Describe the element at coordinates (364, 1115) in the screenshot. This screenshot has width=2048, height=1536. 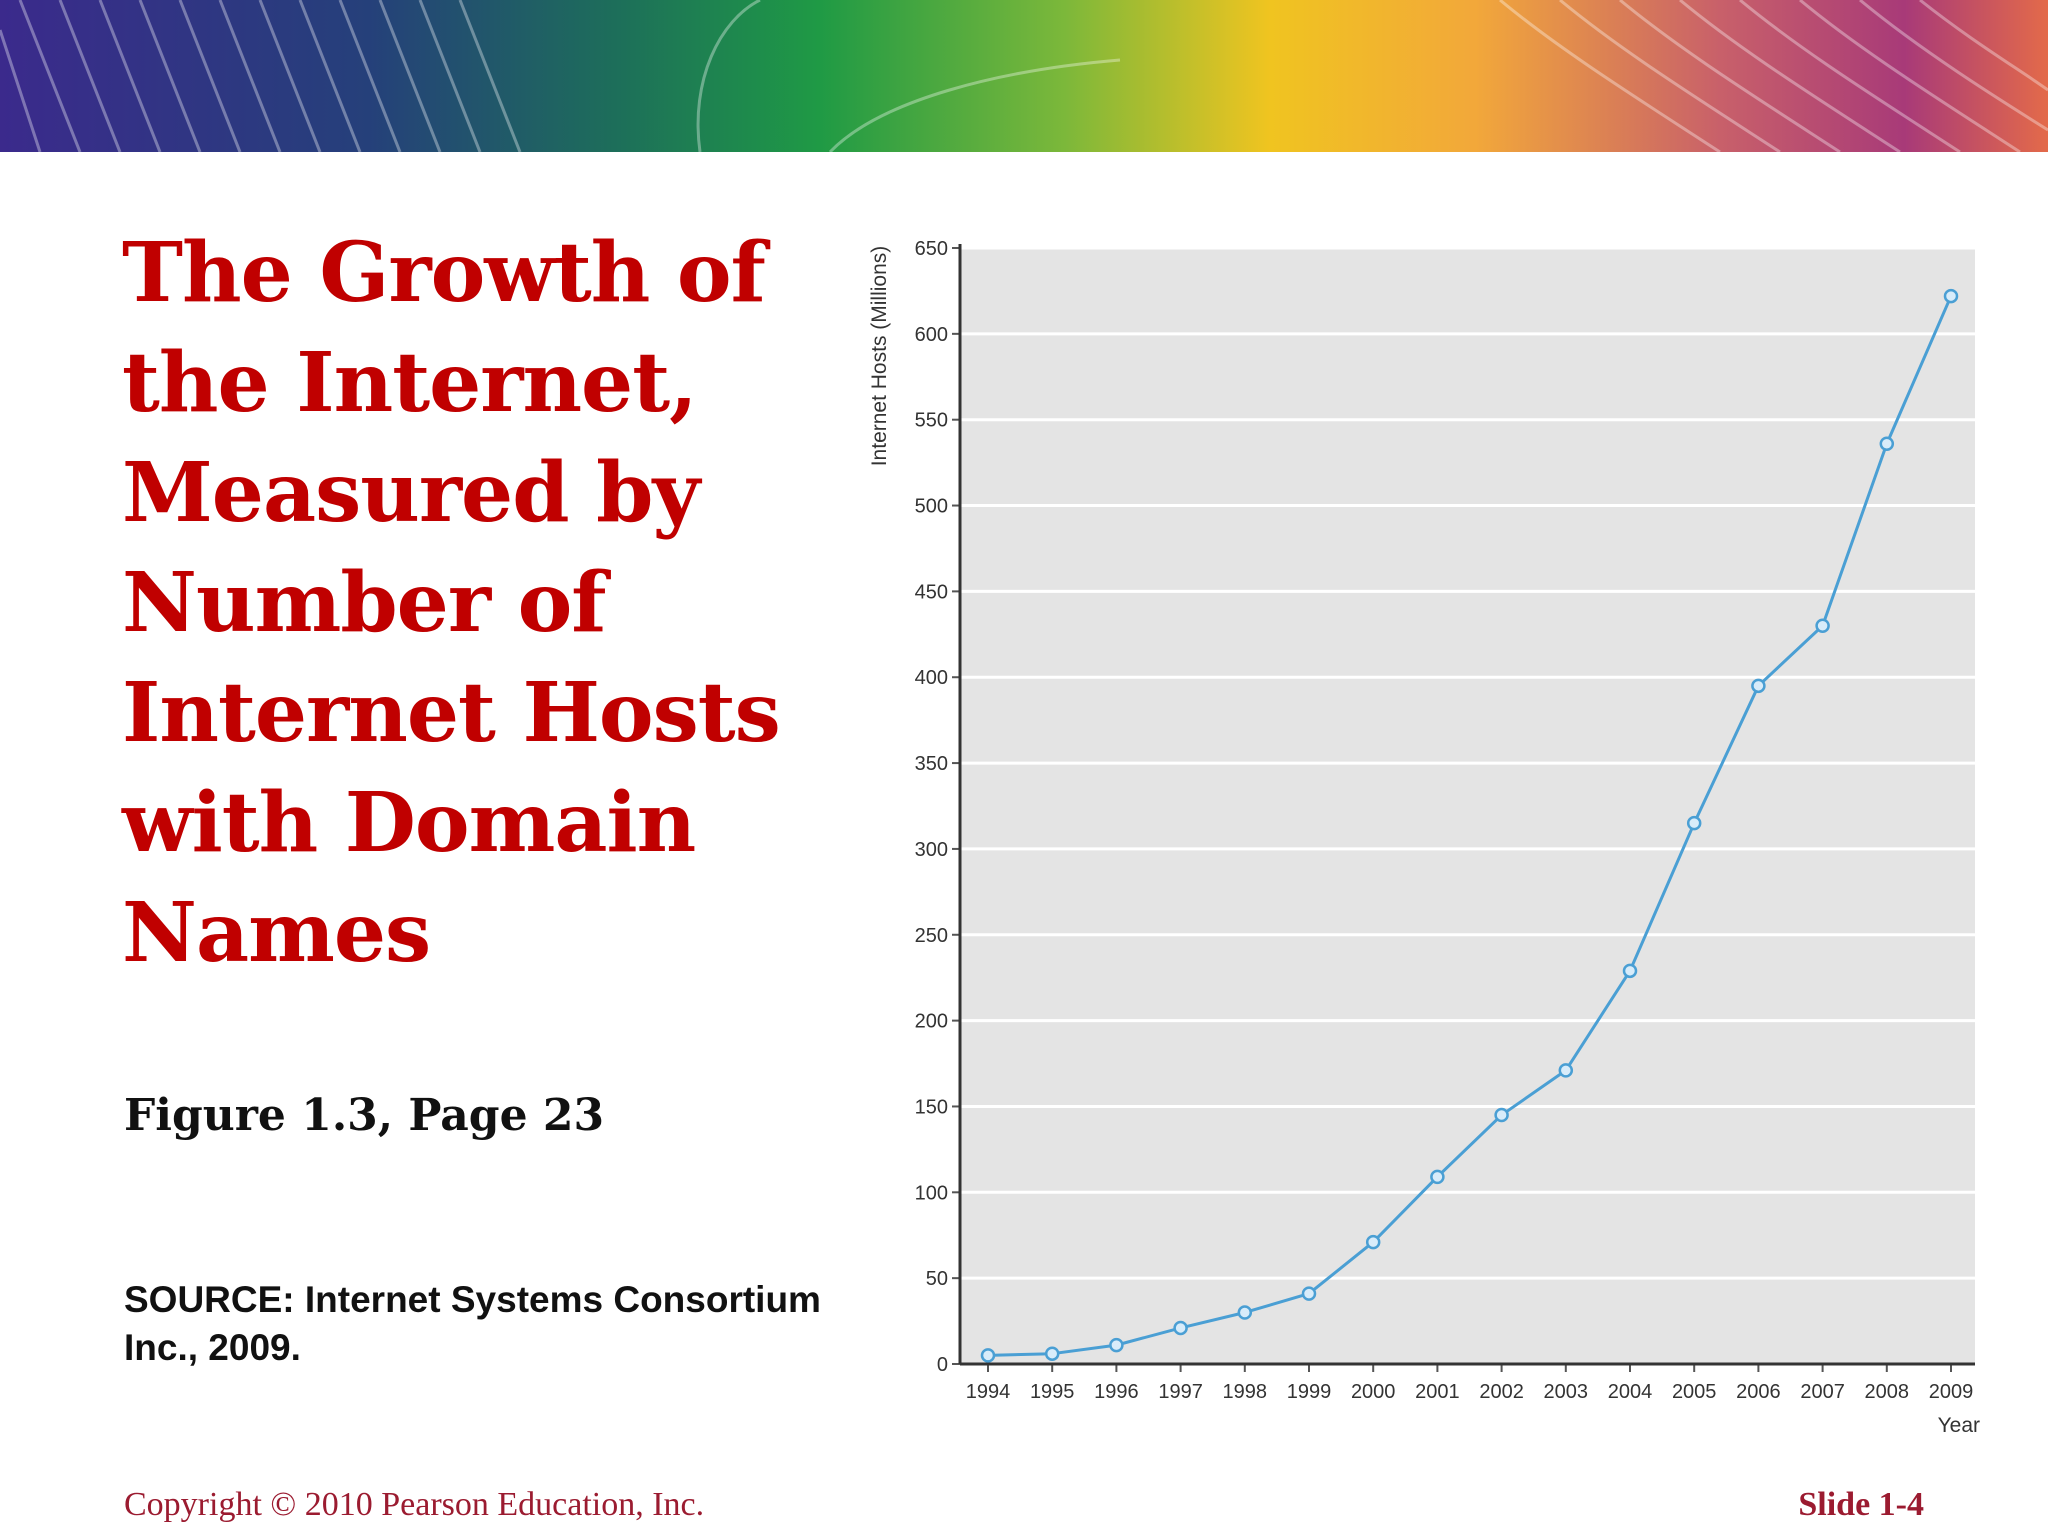
I see `figure-reference: Figure 1.3, Page 23` at that location.